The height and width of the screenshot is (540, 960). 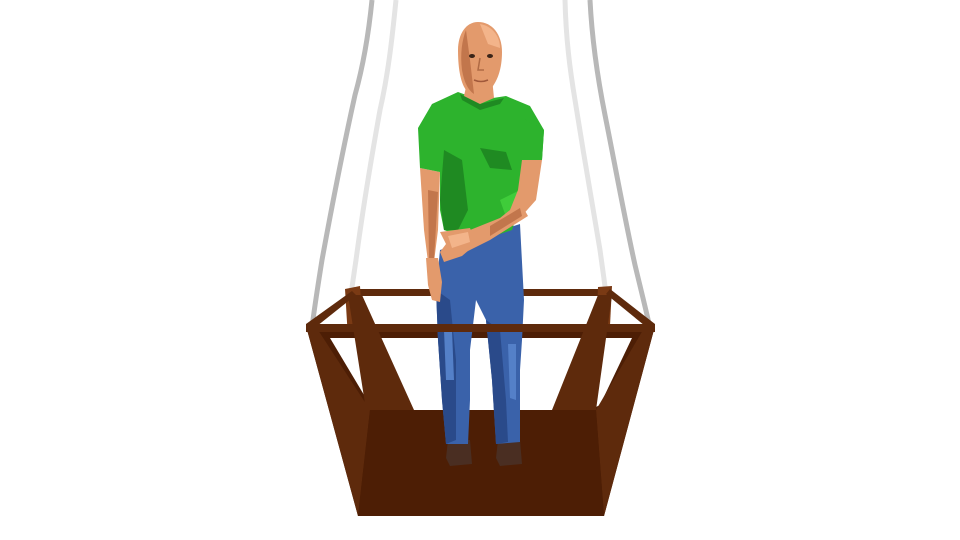 I want to click on jeans-shadow-right, so click(x=497, y=382).